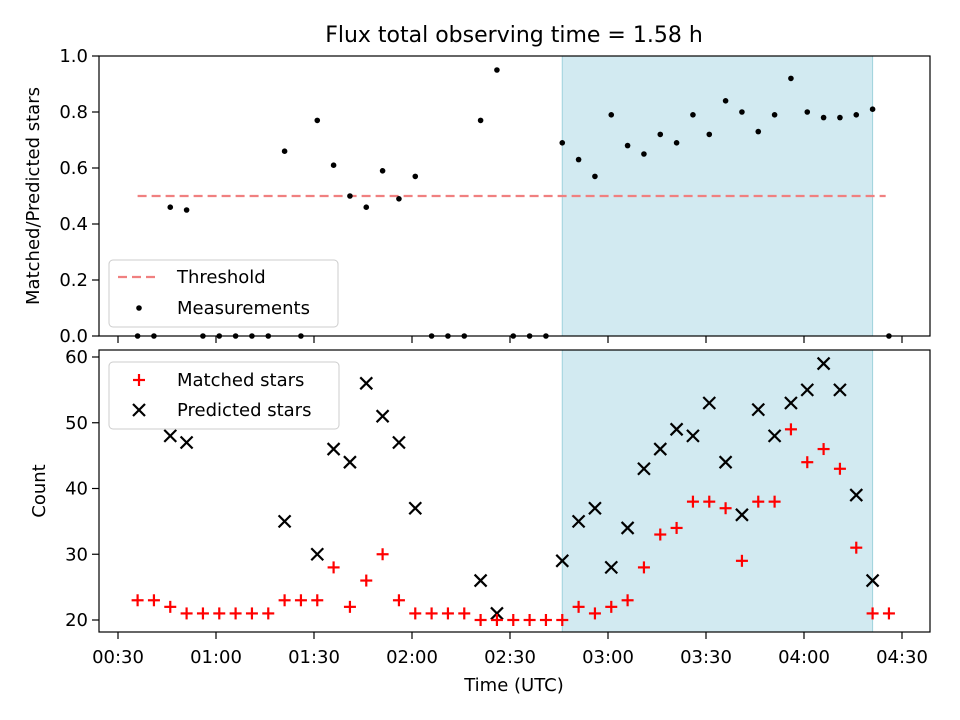 The image size is (960, 720). I want to click on top-legend-box, so click(223, 293).